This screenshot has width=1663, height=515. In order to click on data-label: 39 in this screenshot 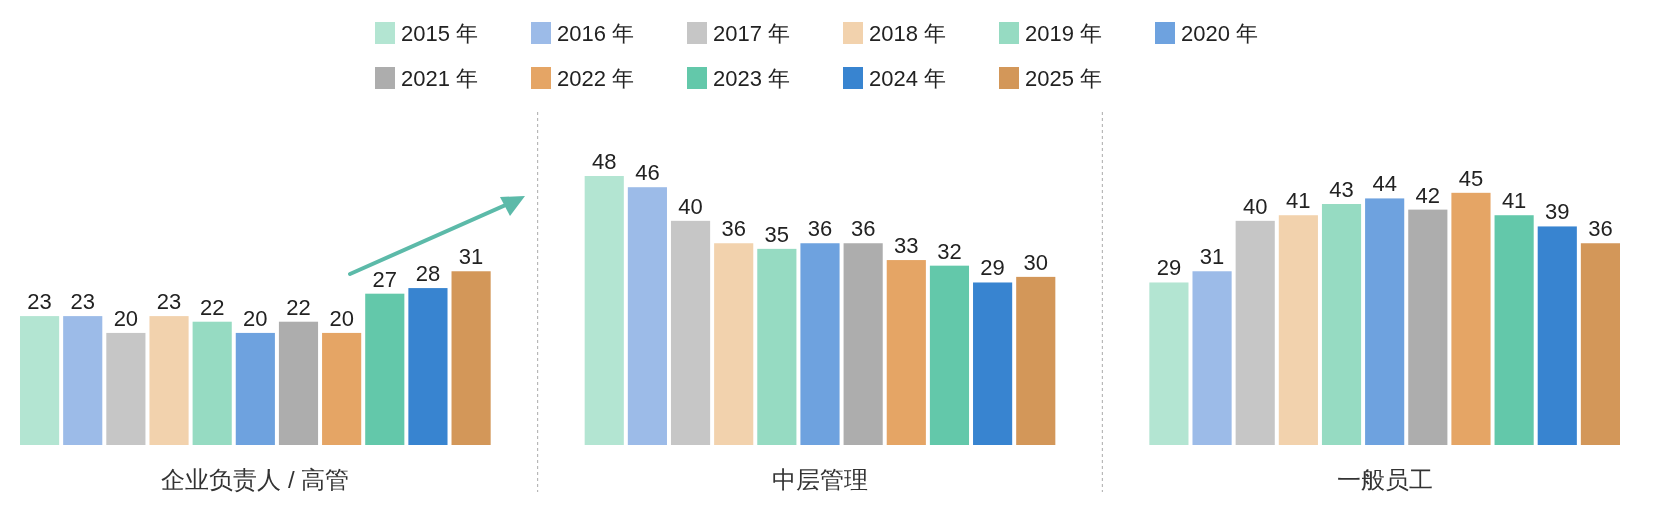, I will do `click(1557, 212)`.